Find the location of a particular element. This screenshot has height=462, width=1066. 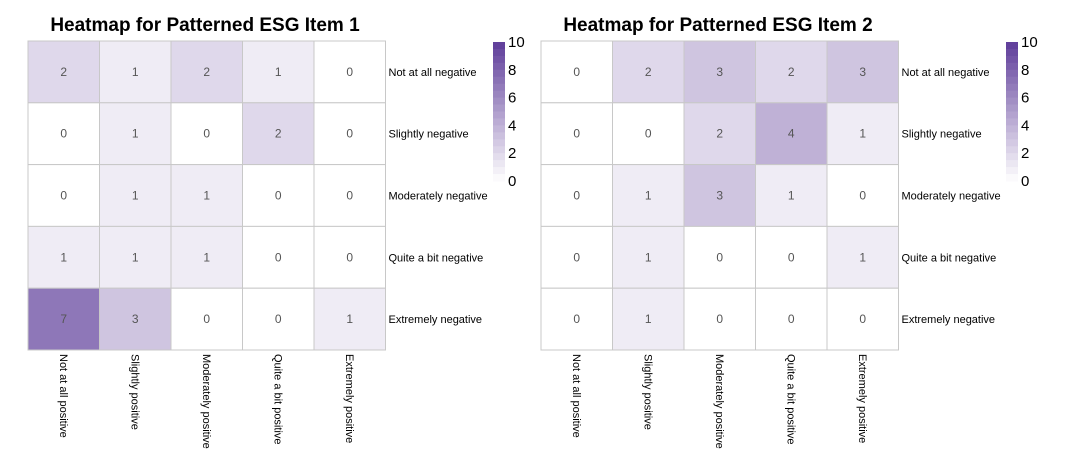

row-label: Extremely negative is located at coordinates (949, 320).